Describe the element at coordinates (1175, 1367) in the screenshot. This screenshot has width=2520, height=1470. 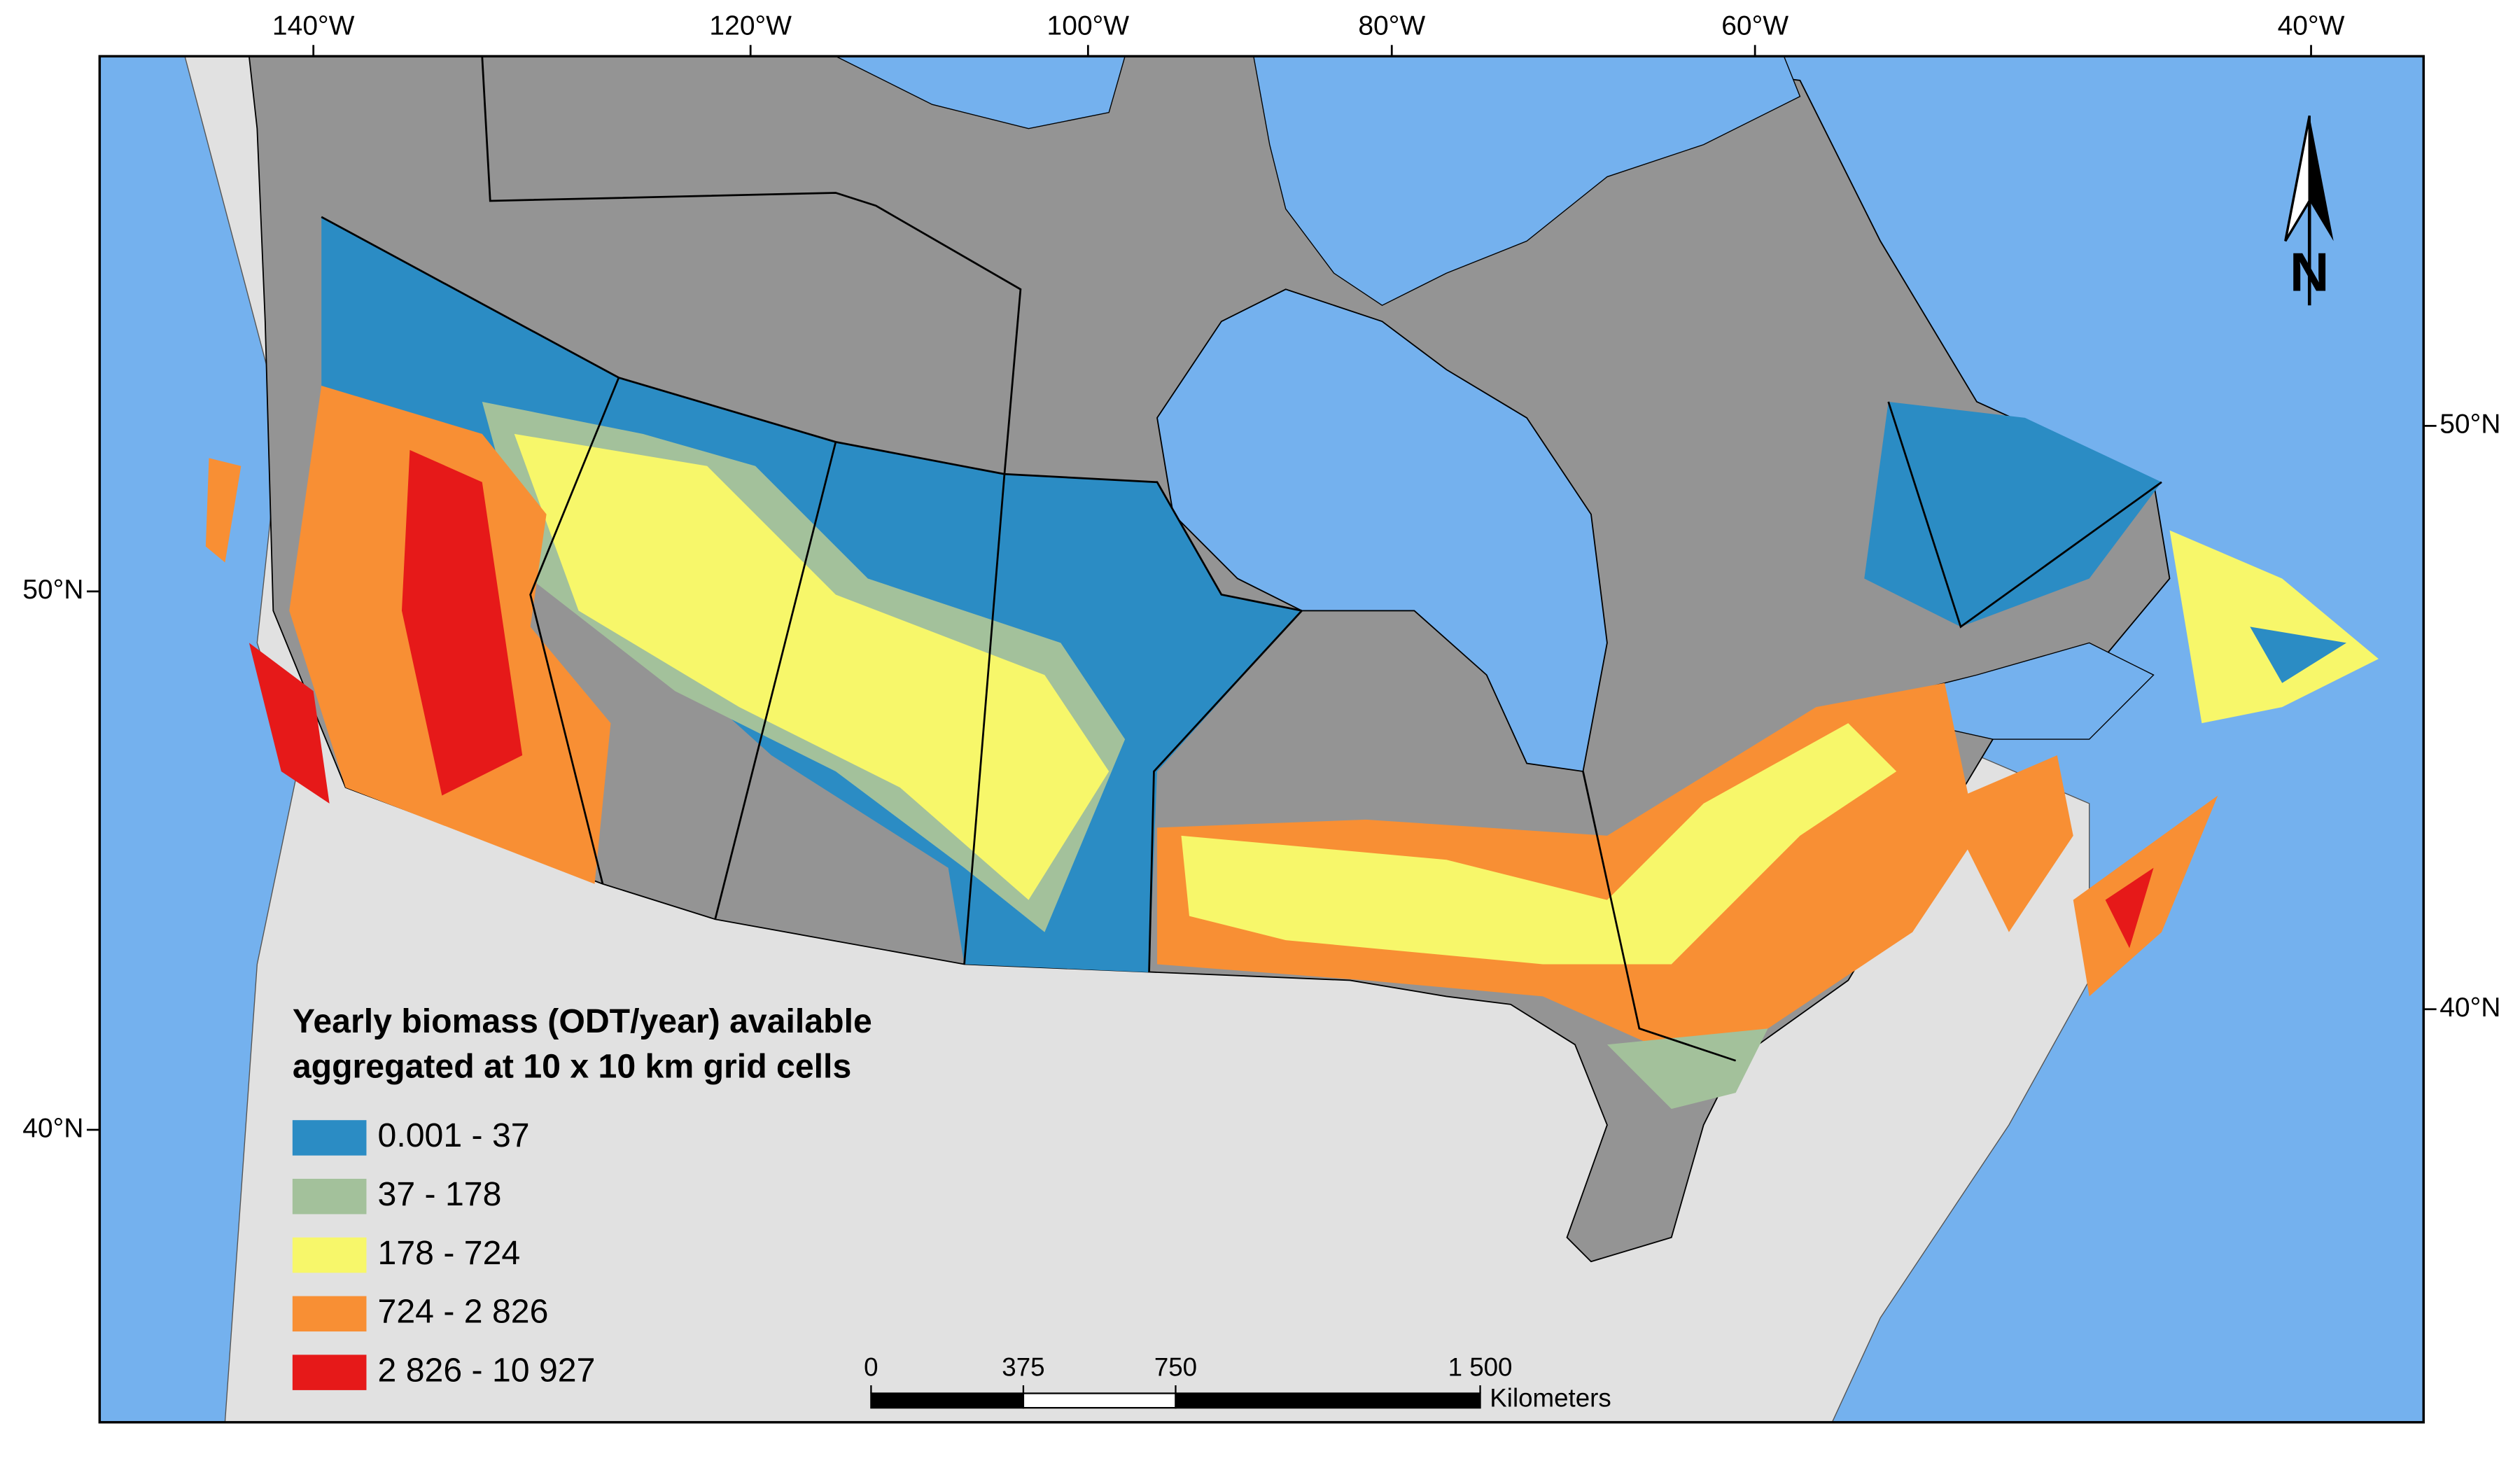
I see `scale-label: 750` at that location.